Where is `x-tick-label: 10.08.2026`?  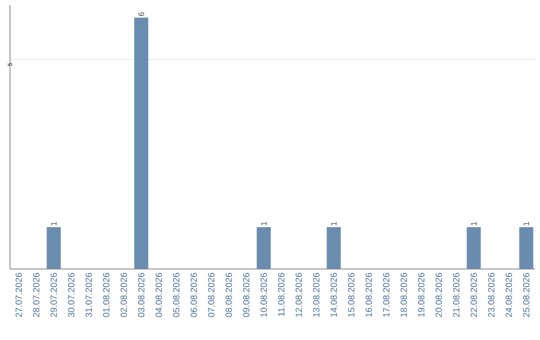 x-tick-label: 10.08.2026 is located at coordinates (263, 294).